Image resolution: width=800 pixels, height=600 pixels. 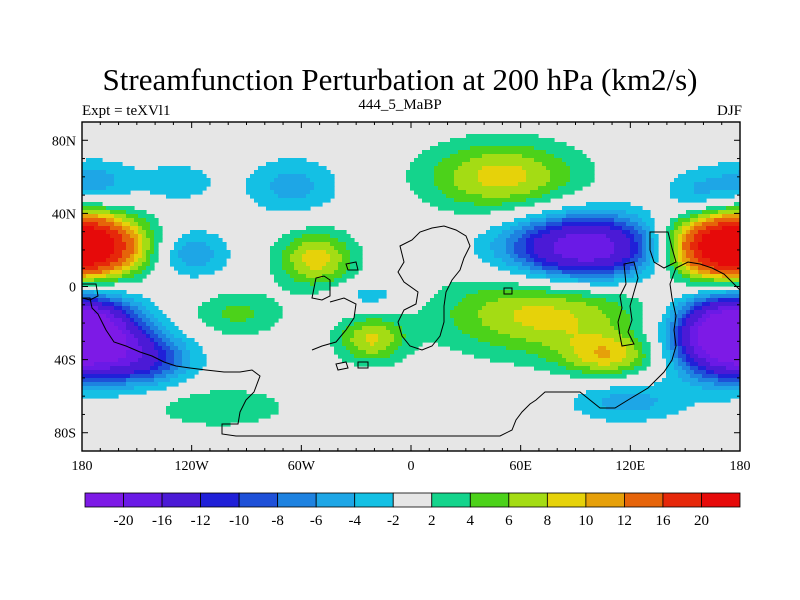 What do you see at coordinates (412, 510) in the screenshot?
I see `colorbar: -20 -16 -12 -10 -8 -6 -4 -2 2 4 6 8 10 12 16 20` at bounding box center [412, 510].